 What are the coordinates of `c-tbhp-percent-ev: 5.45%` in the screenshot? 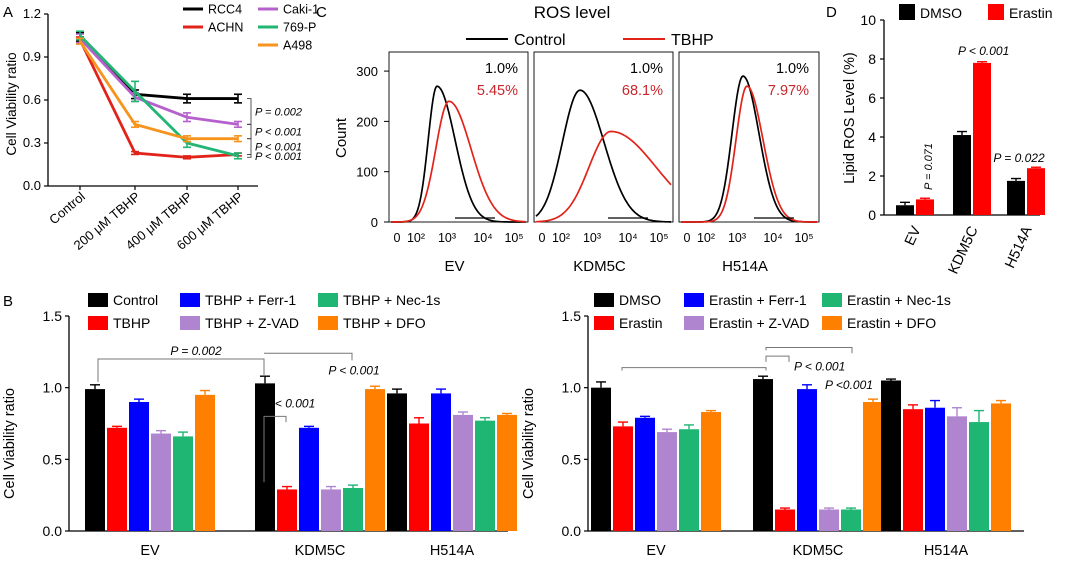 It's located at (497, 91).